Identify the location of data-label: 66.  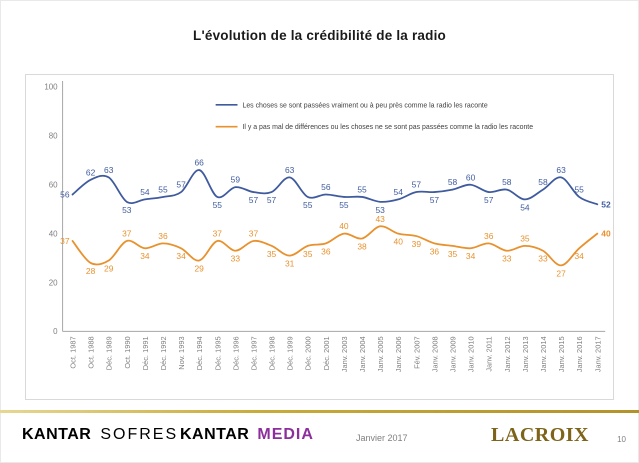
(199, 163).